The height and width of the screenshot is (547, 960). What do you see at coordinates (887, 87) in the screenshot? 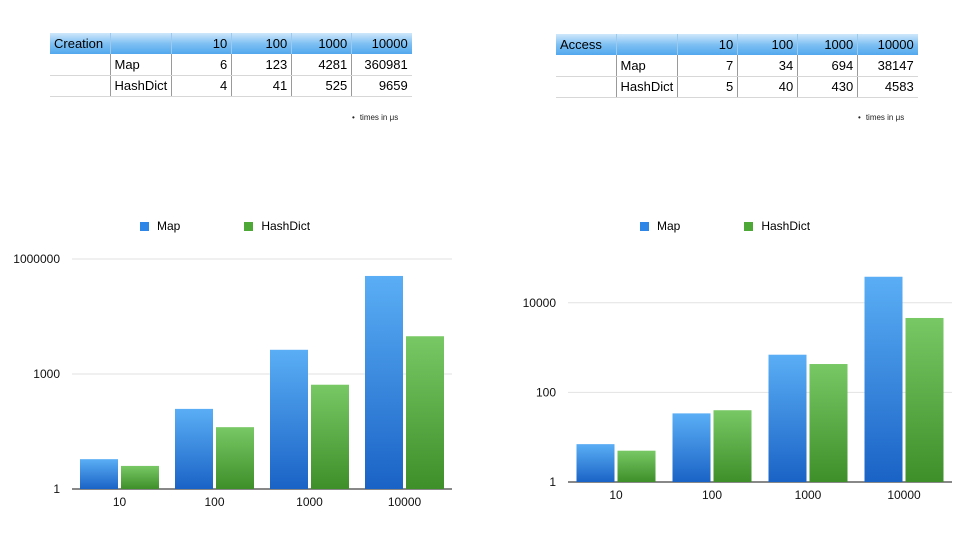
I see `table-cell: 4583` at bounding box center [887, 87].